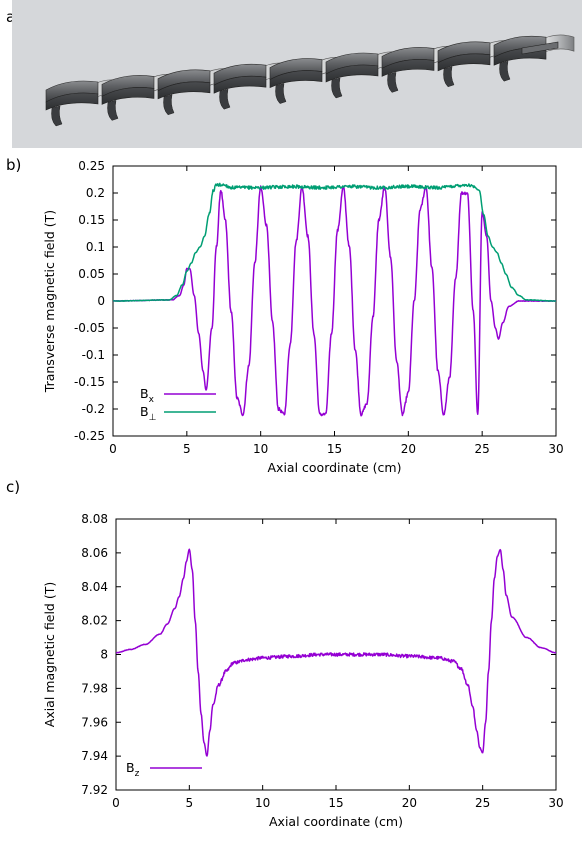 Image resolution: width=584 pixels, height=842 pixels. What do you see at coordinates (13, 487) in the screenshot?
I see `panel-label-c: c)` at bounding box center [13, 487].